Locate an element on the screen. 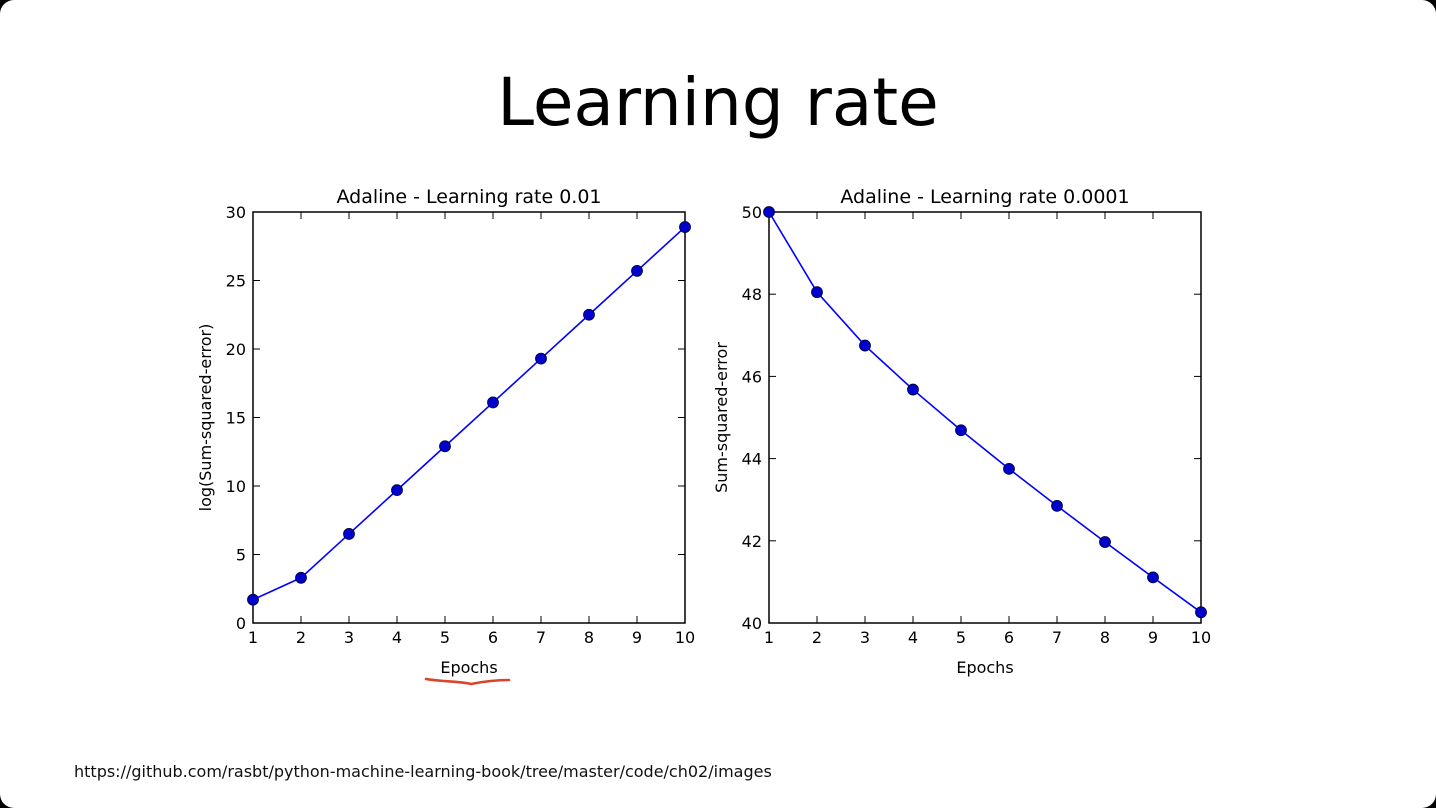 This screenshot has height=808, width=1436. y-tick-label: 46 is located at coordinates (752, 376).